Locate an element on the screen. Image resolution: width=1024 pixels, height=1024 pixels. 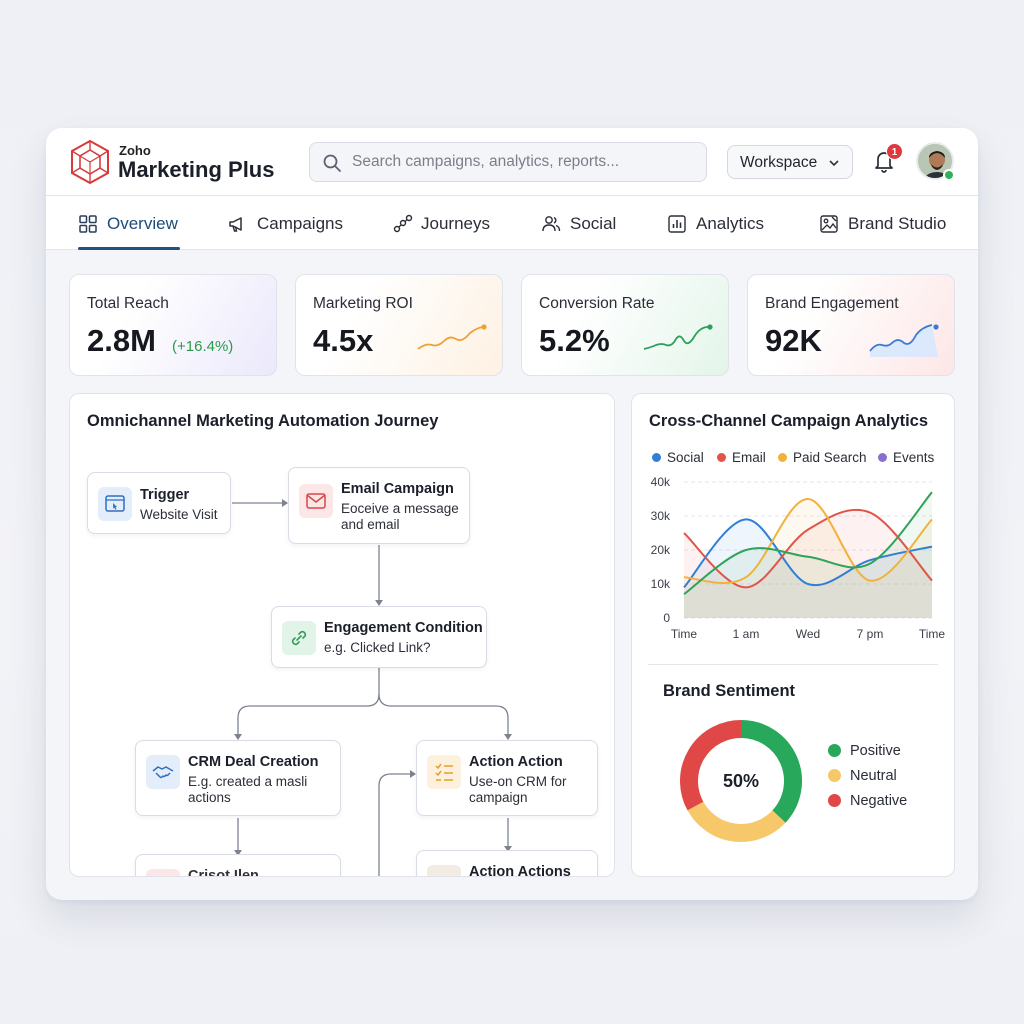
tab-label: Brand Studio is located at coordinates (897, 223).